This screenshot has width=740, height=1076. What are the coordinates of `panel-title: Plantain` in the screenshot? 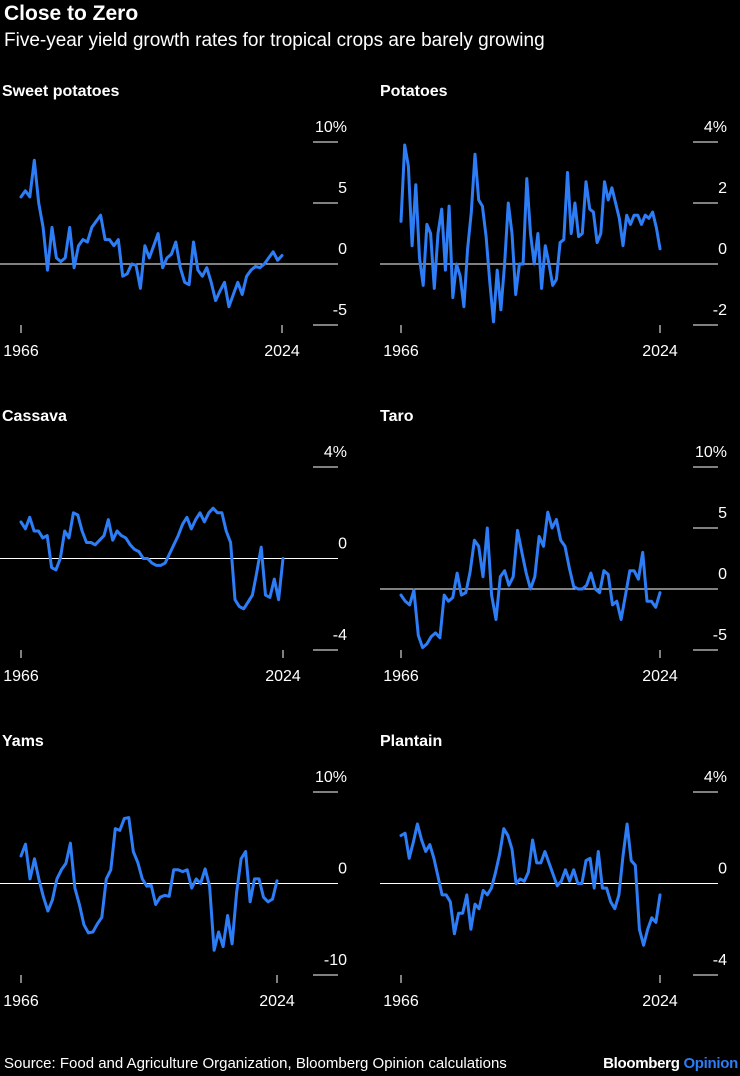 It's located at (411, 741).